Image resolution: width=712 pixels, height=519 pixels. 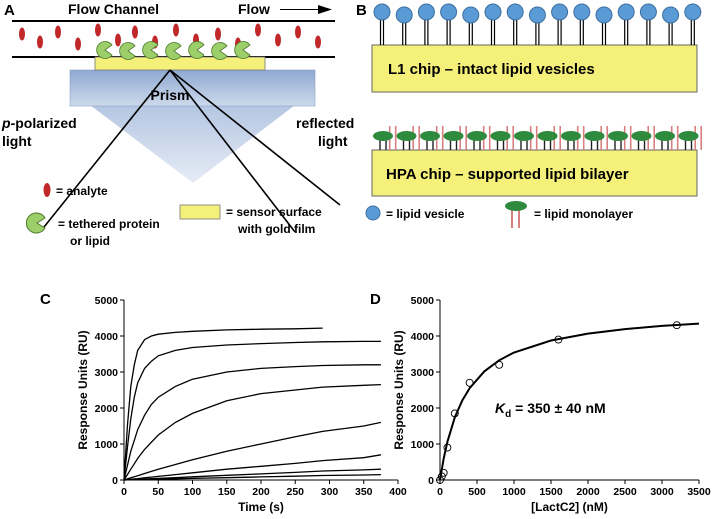 I want to click on legend-text: or lipid, so click(x=90, y=241).